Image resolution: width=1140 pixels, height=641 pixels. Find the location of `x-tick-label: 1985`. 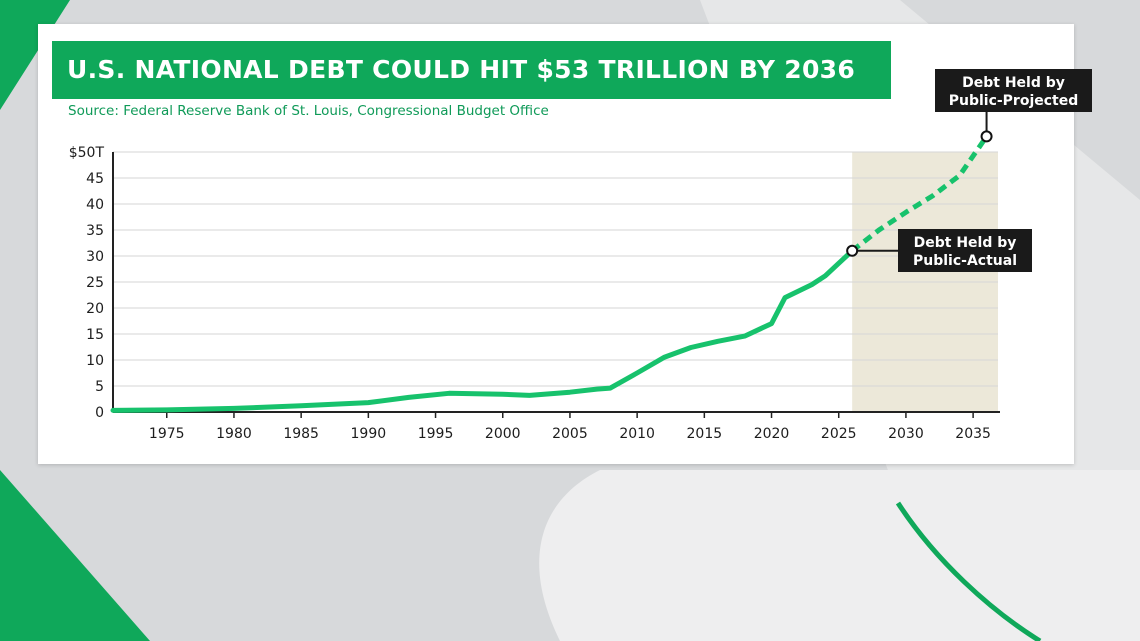

x-tick-label: 1985 is located at coordinates (301, 434).